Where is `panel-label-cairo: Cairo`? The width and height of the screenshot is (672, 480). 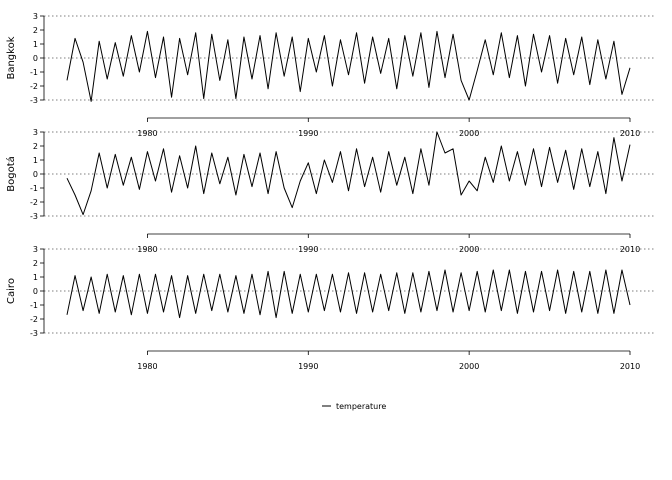 panel-label-cairo: Cairo is located at coordinates (11, 291).